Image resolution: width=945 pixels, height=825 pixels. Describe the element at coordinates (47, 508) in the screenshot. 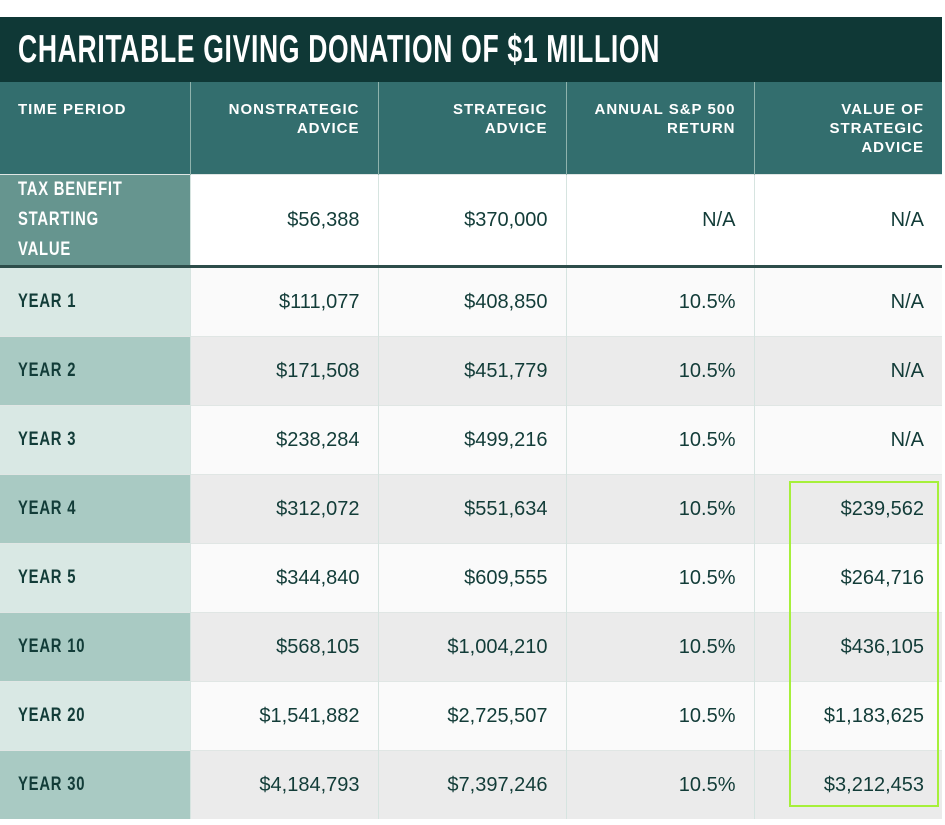

I see `row-label-text: YEAR 4` at that location.